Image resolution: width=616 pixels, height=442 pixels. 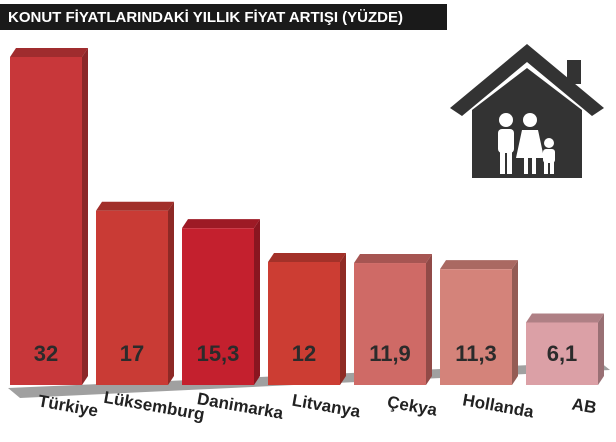 I want to click on x-tick-label: Litvanya, so click(x=327, y=406).